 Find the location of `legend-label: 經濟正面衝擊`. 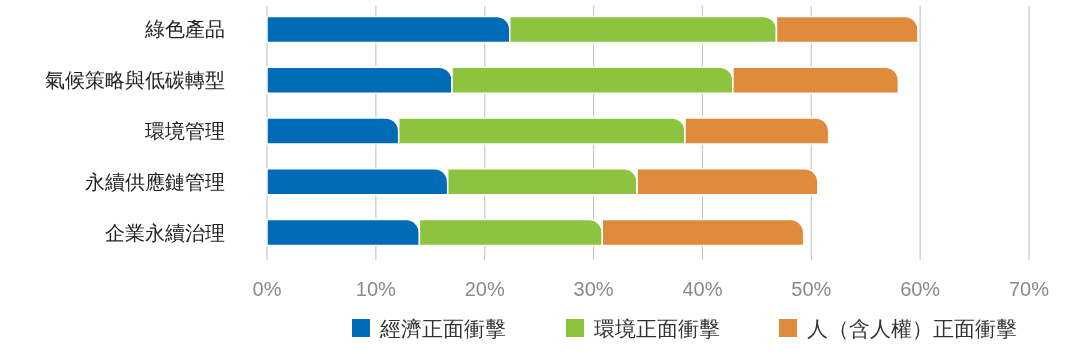

legend-label: 經濟正面衝擊 is located at coordinates (442, 328).